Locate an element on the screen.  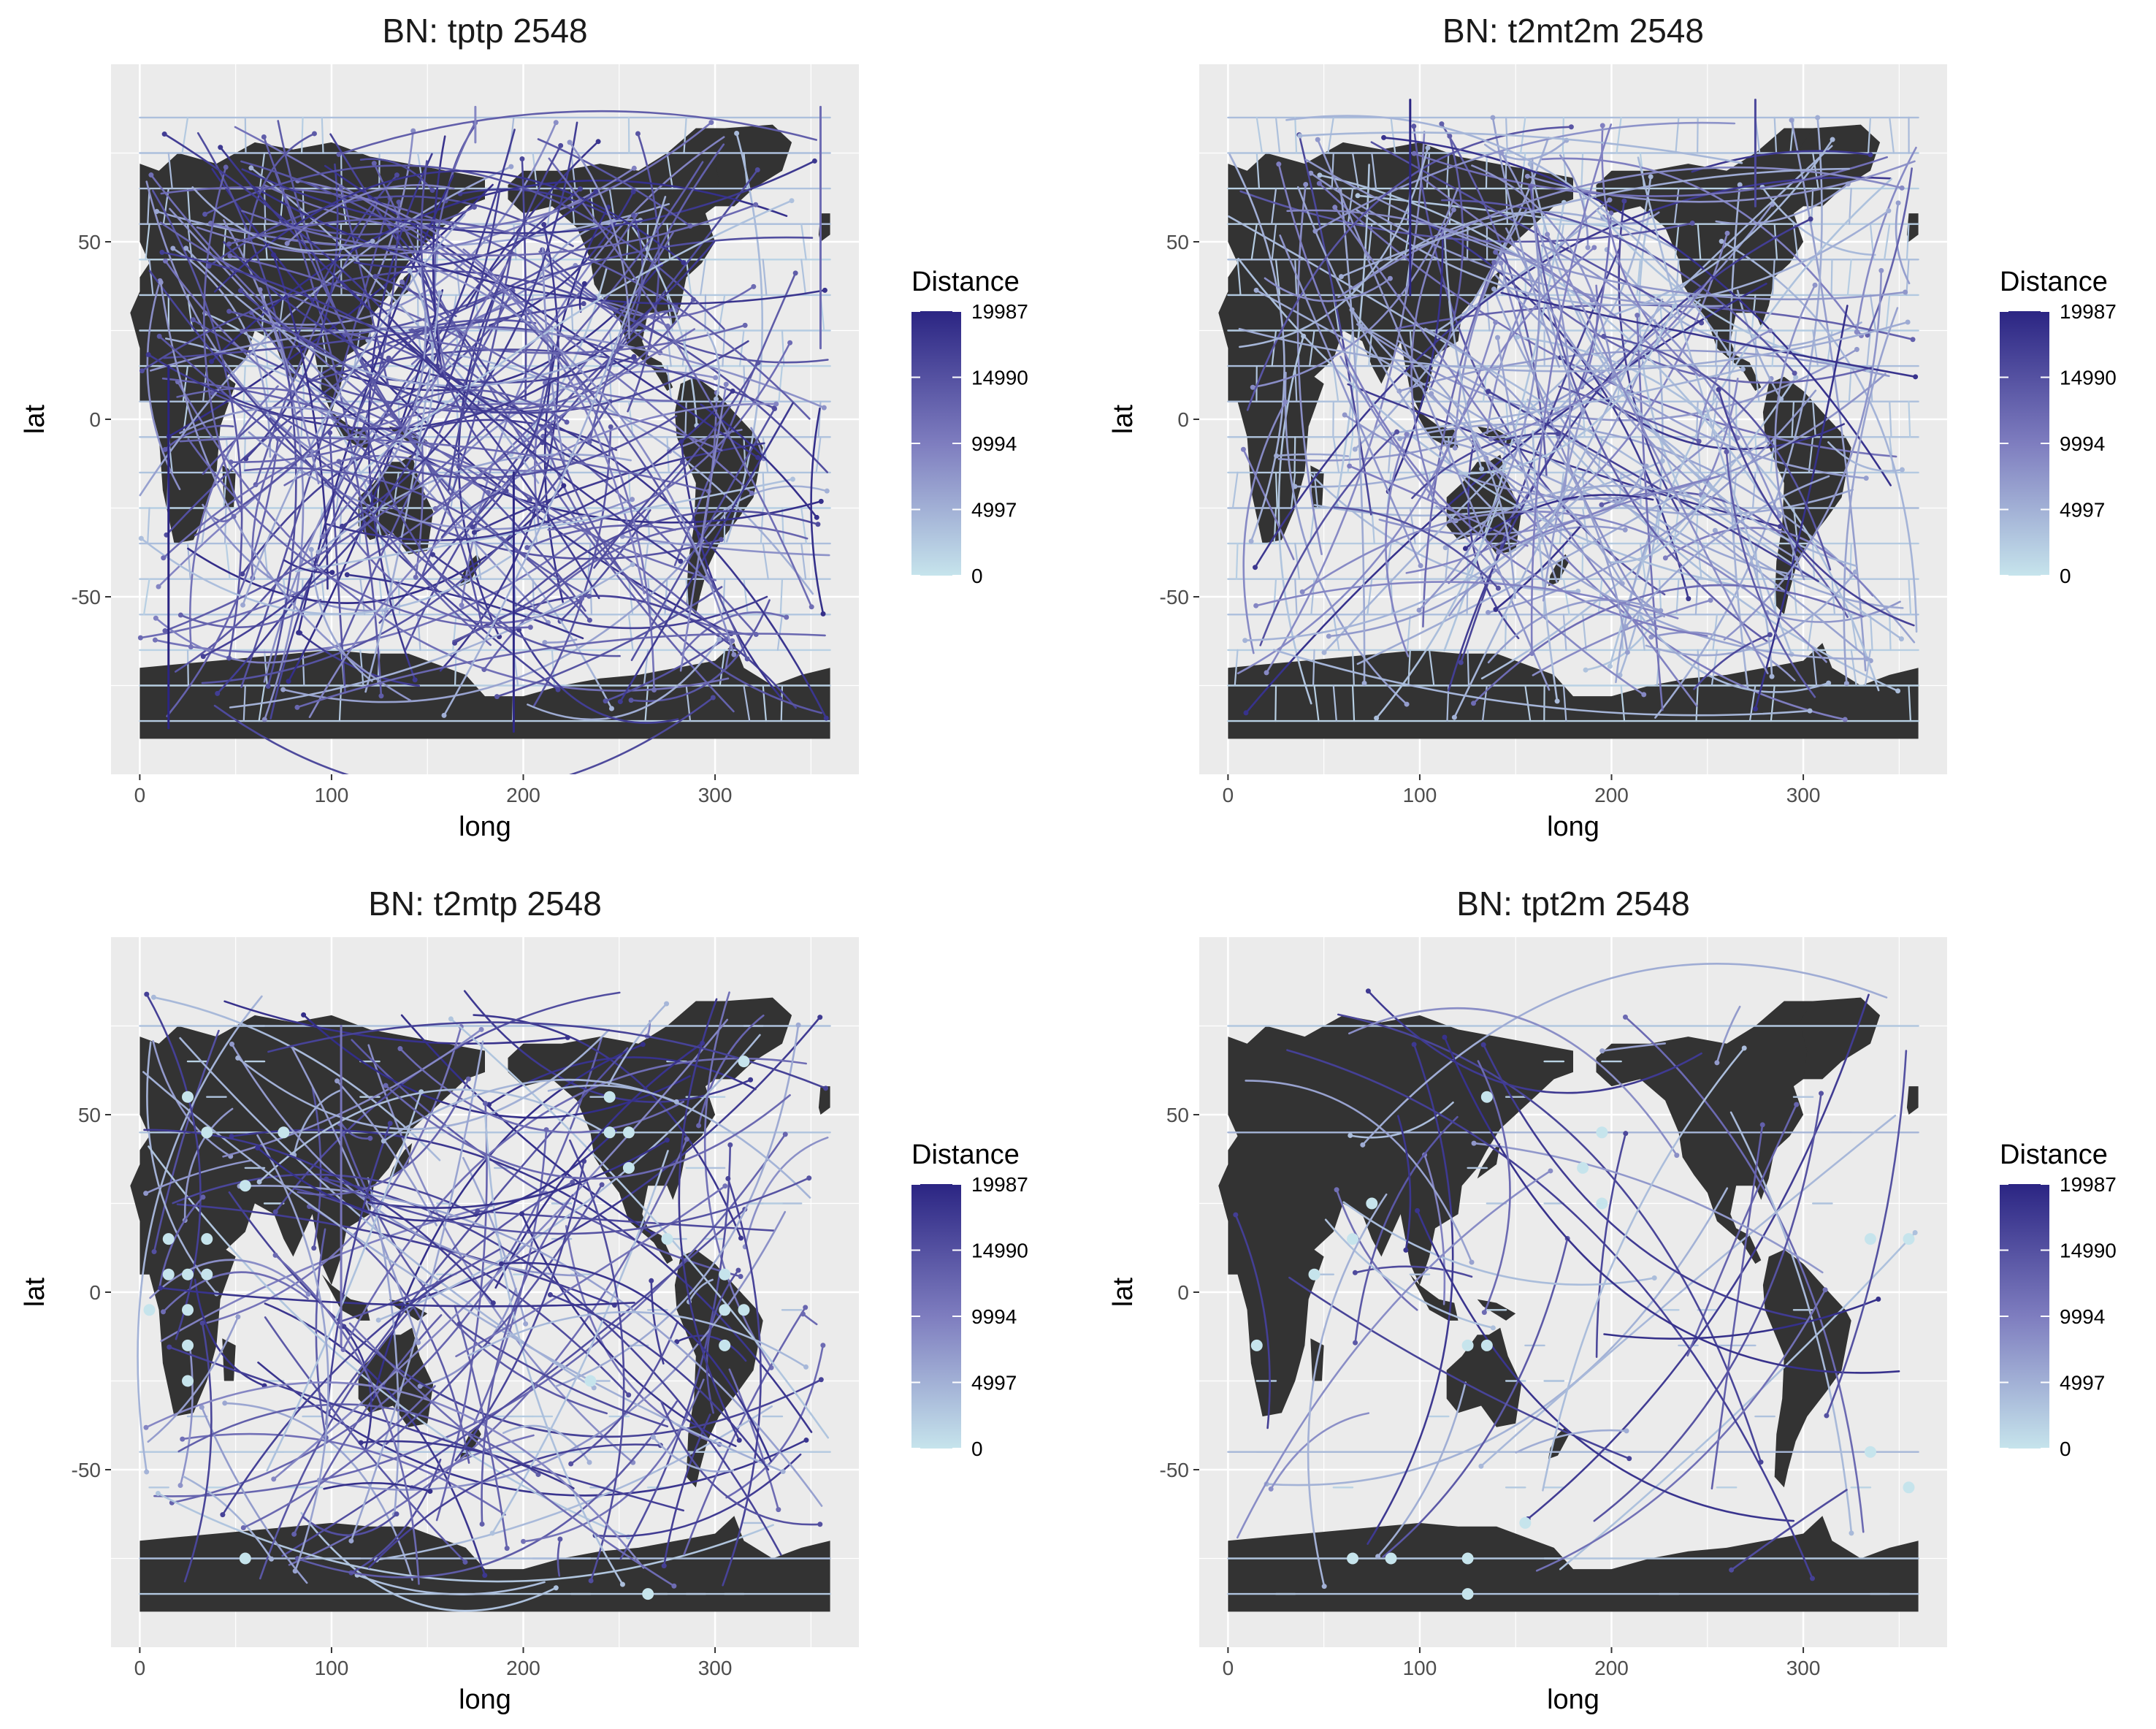
legend-break-label: 19987 is located at coordinates (1000, 311).